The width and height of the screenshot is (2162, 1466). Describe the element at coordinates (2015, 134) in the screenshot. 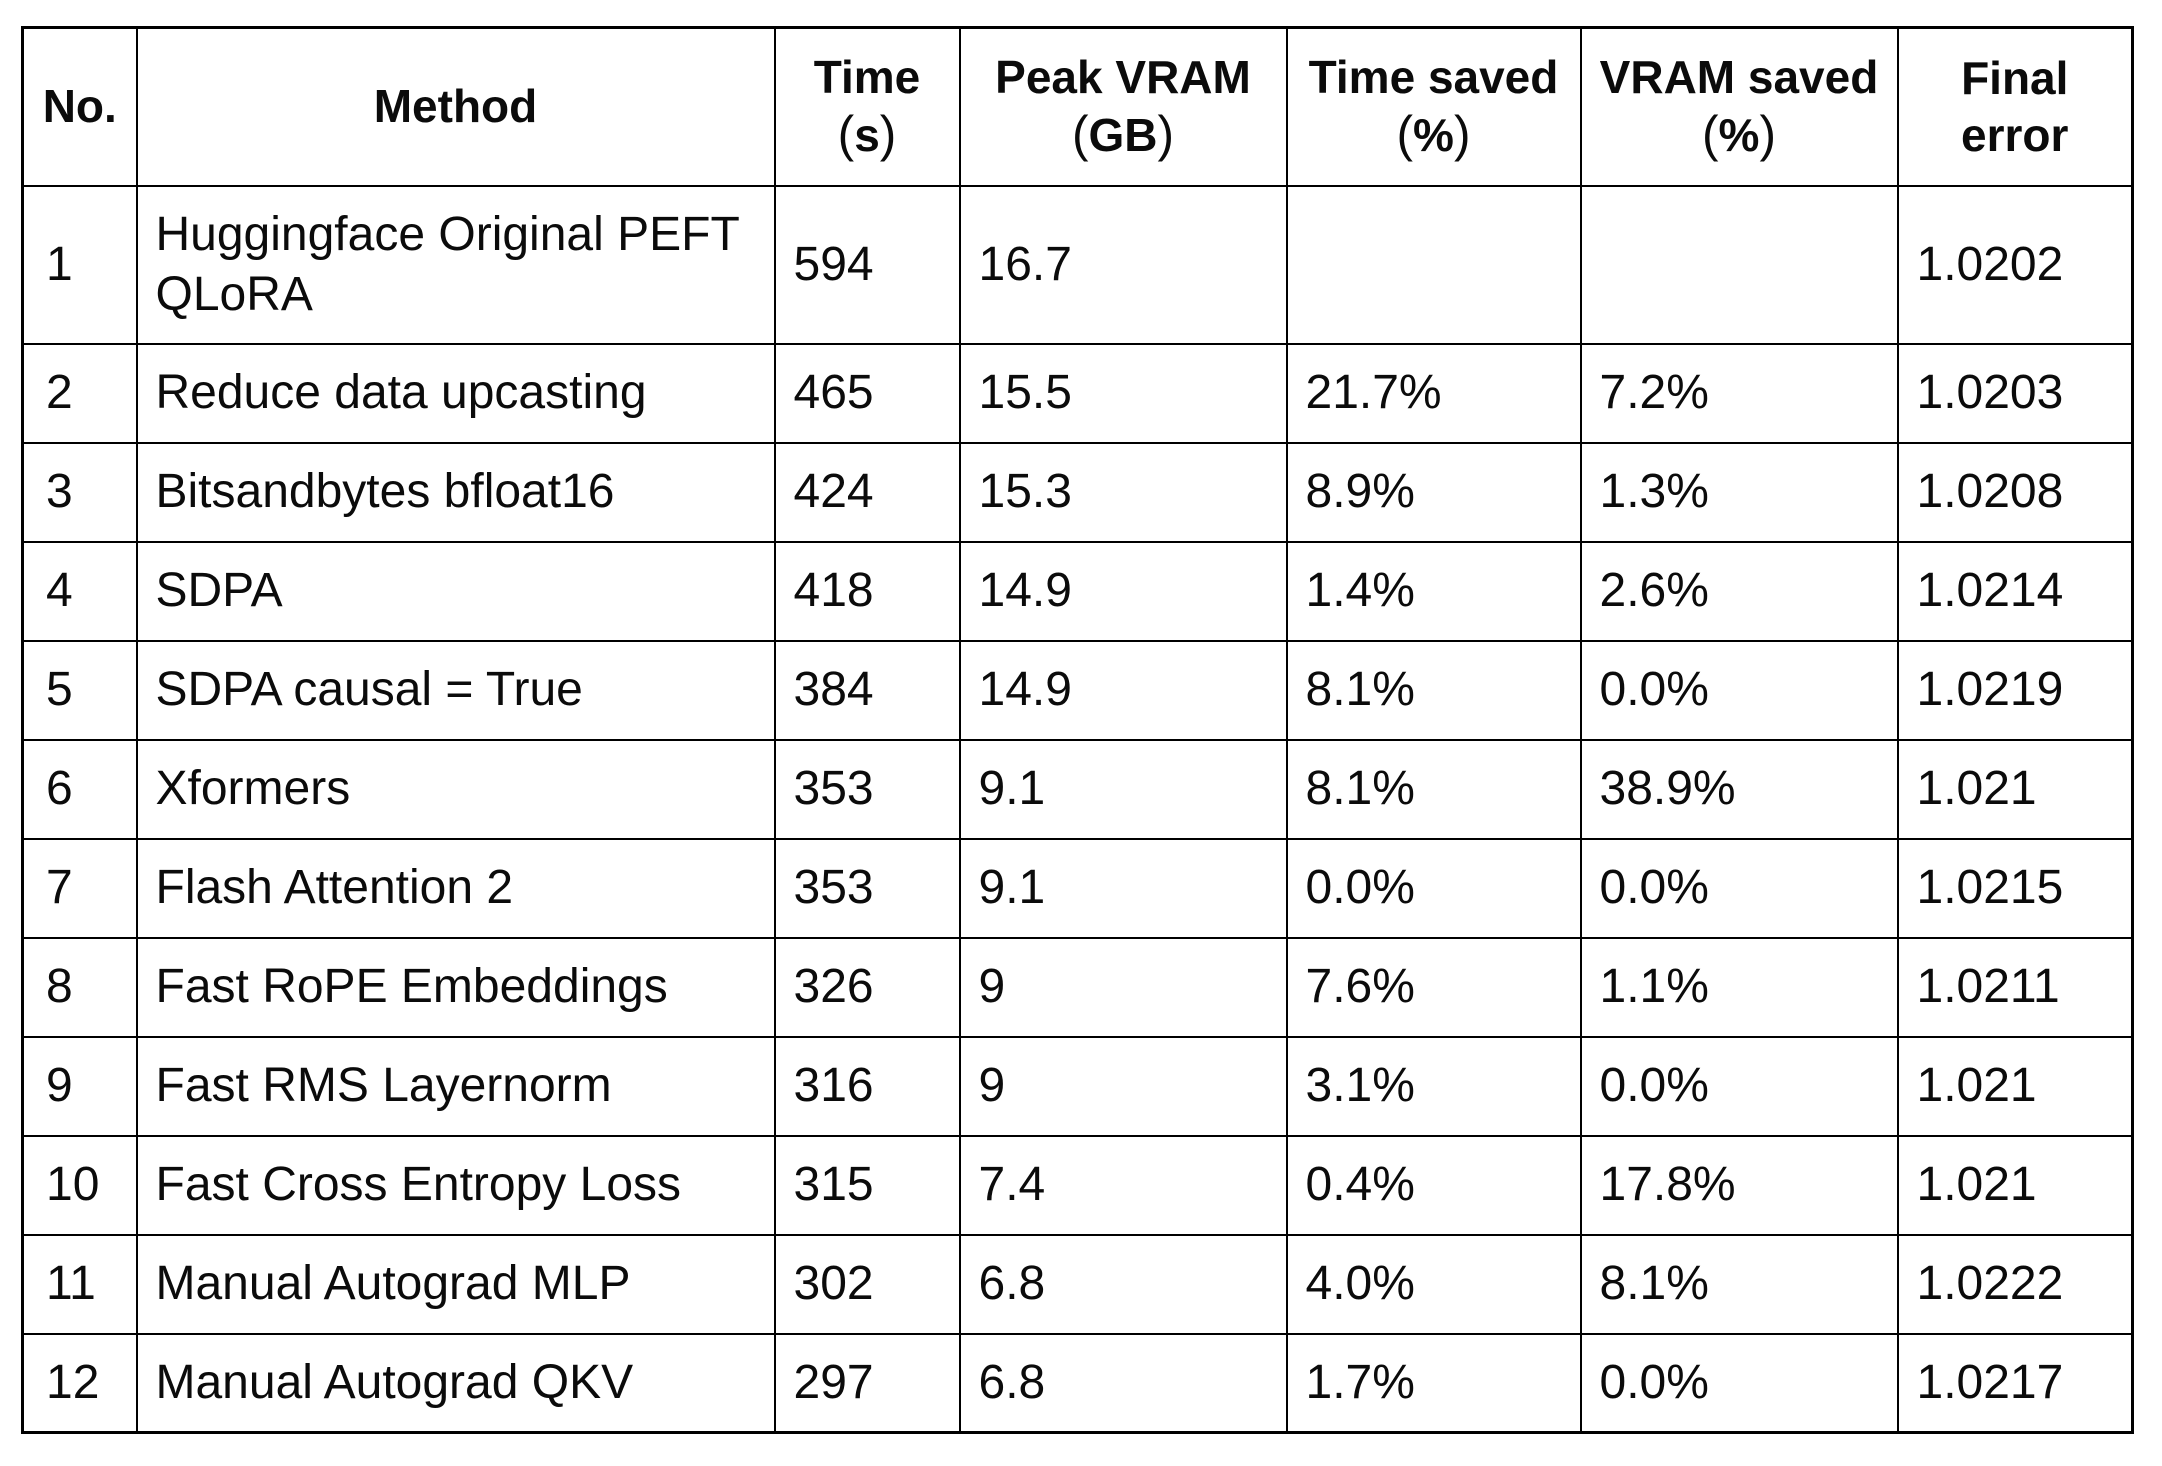

I see `header-label-line2: error` at that location.